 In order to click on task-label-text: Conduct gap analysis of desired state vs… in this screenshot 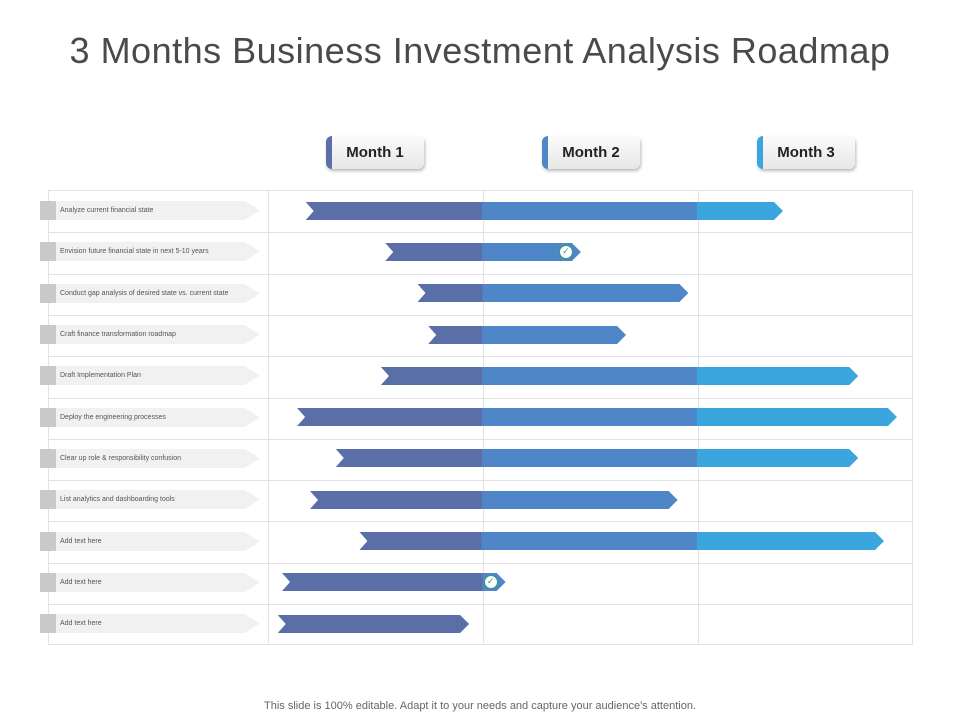, I will do `click(144, 293)`.